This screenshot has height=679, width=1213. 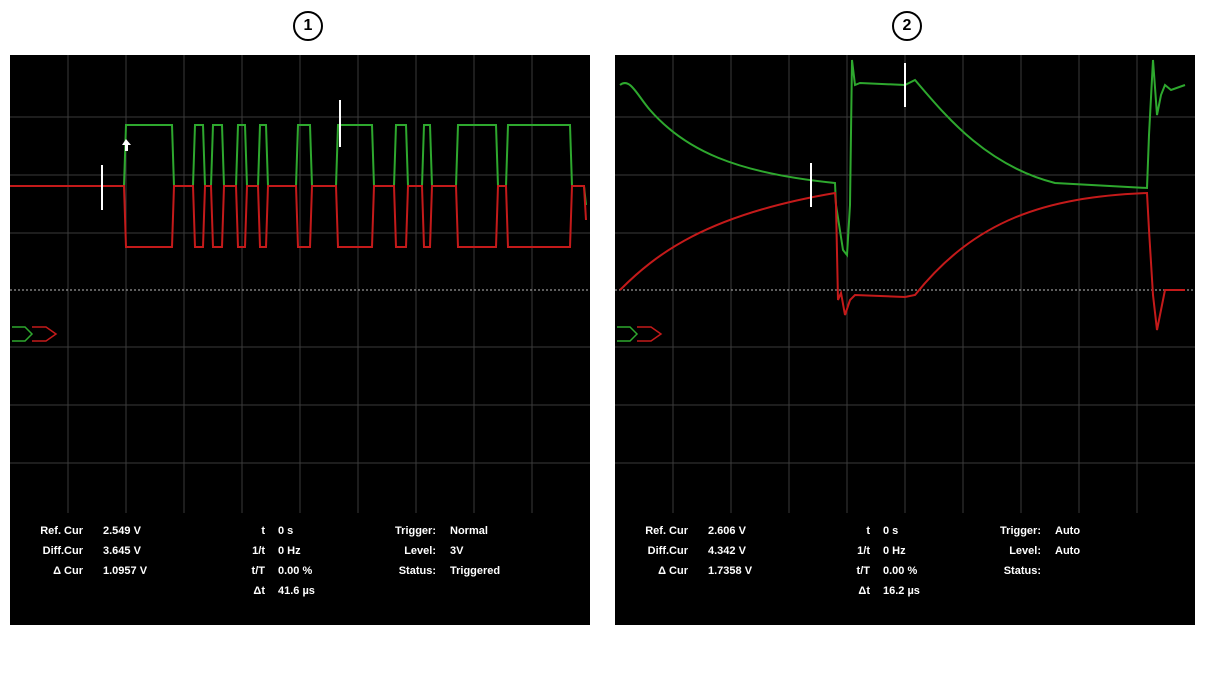 What do you see at coordinates (730, 571) in the screenshot?
I see `delta-cur-value: 1.7358 V` at bounding box center [730, 571].